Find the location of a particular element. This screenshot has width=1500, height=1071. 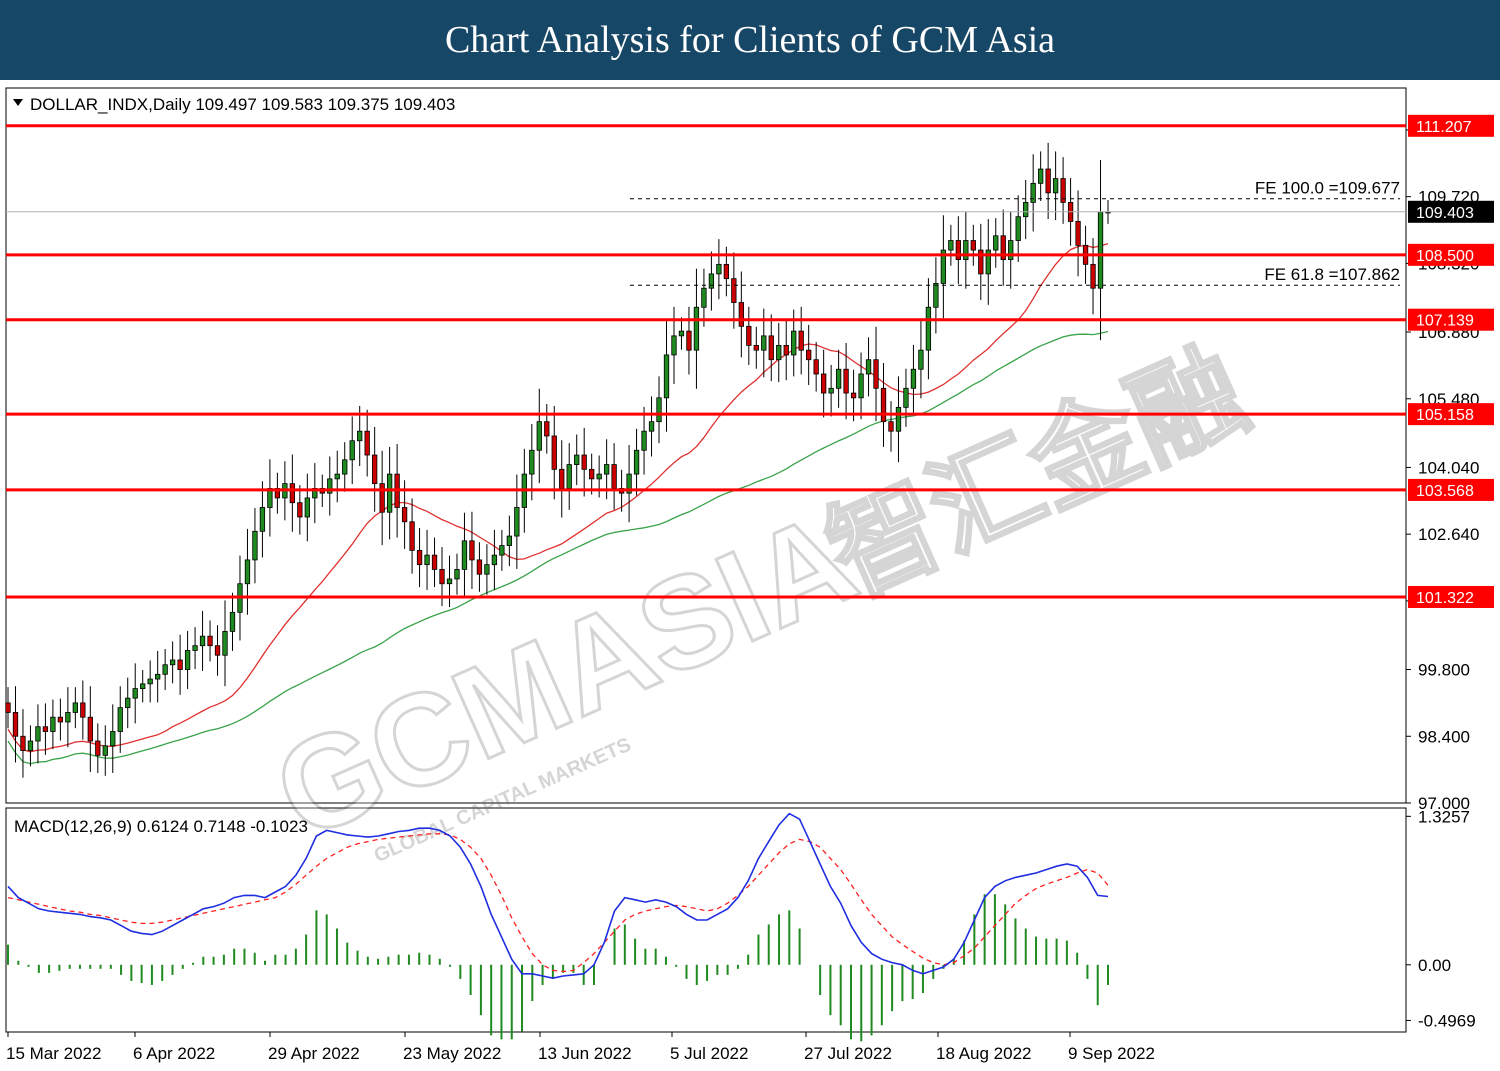

level-tag-label: 108.500 is located at coordinates (1445, 256).